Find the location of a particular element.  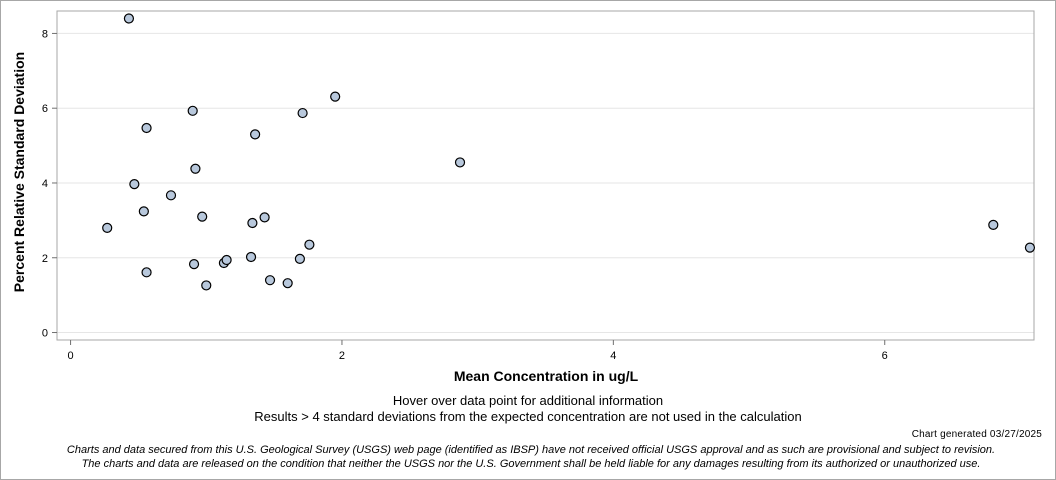

y-tick-label: 0 is located at coordinates (45, 334).